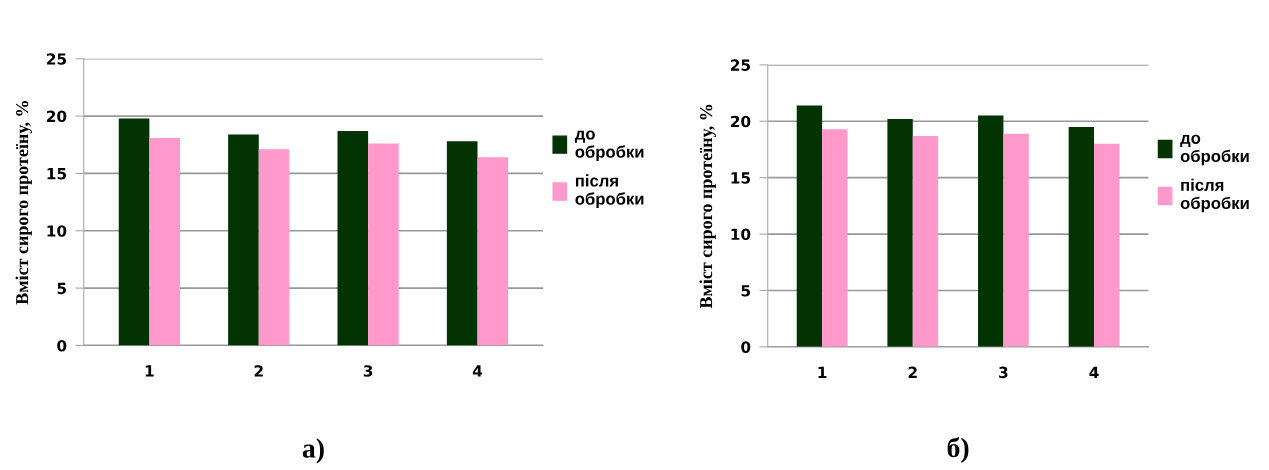  What do you see at coordinates (958, 450) in the screenshot?
I see `text: б)` at bounding box center [958, 450].